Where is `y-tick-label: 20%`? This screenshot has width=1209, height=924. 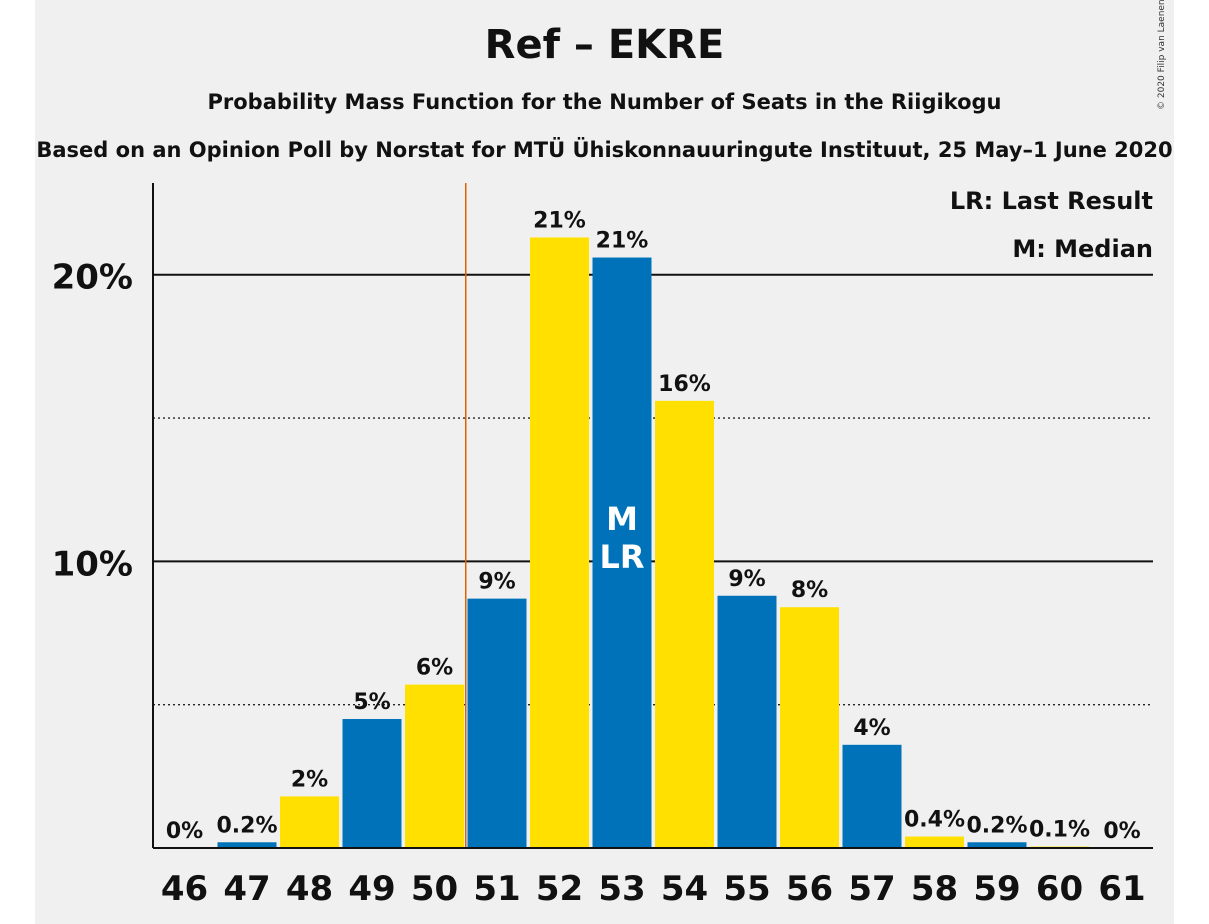
y-tick-label: 20% is located at coordinates (92, 278).